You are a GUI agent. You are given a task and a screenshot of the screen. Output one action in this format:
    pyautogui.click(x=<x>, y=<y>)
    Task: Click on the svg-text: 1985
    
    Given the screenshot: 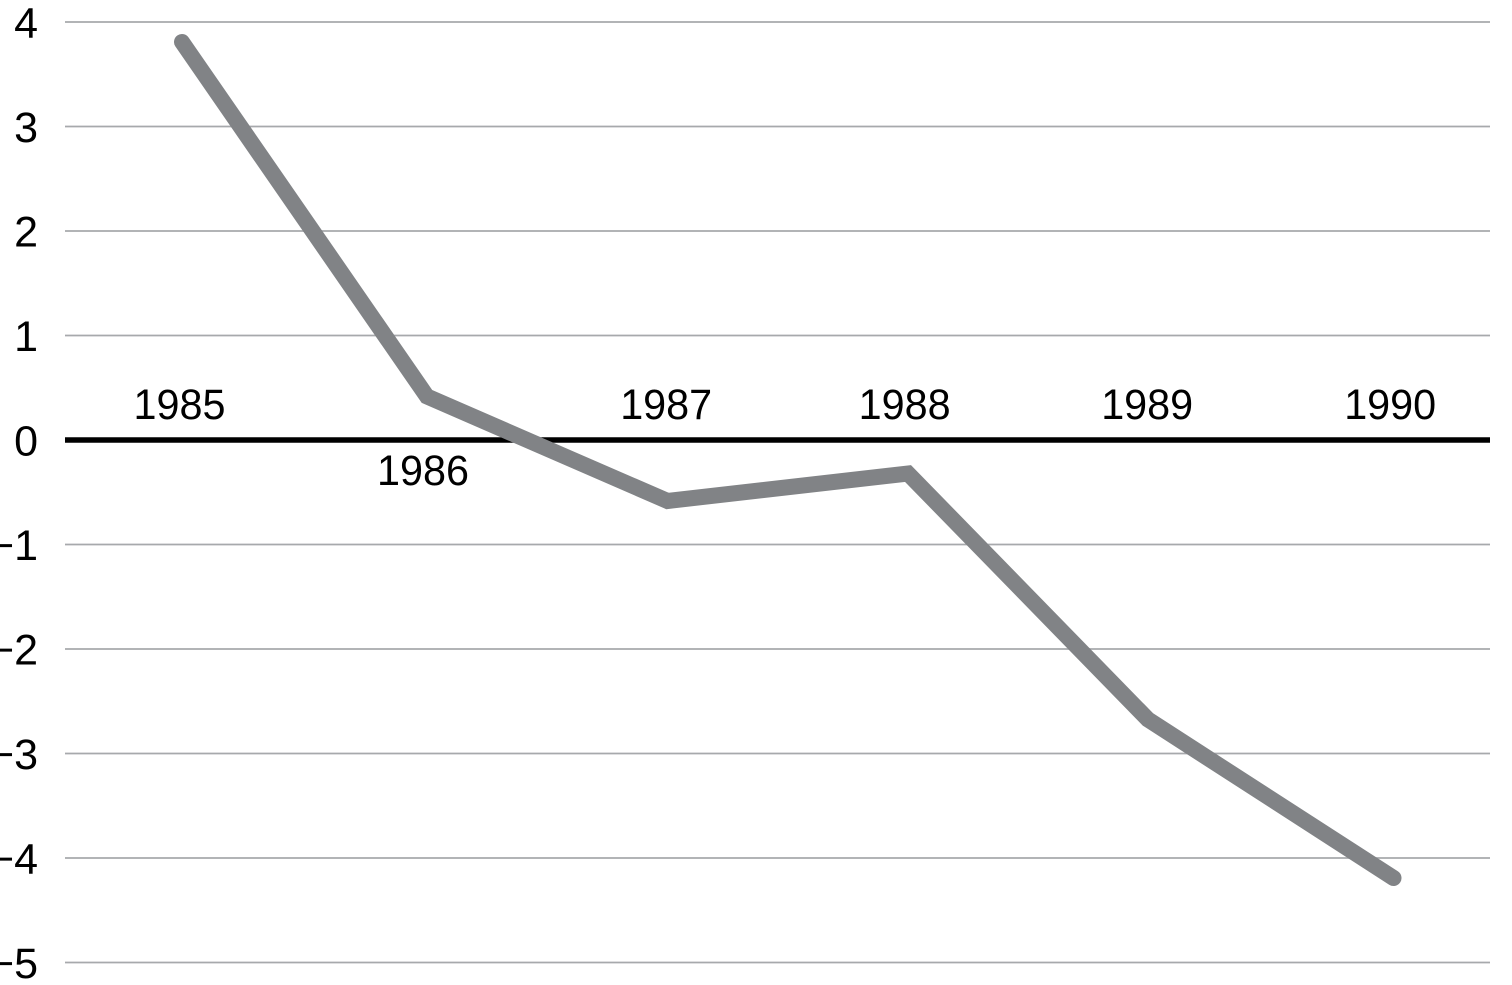 What is the action you would take?
    pyautogui.click(x=180, y=405)
    